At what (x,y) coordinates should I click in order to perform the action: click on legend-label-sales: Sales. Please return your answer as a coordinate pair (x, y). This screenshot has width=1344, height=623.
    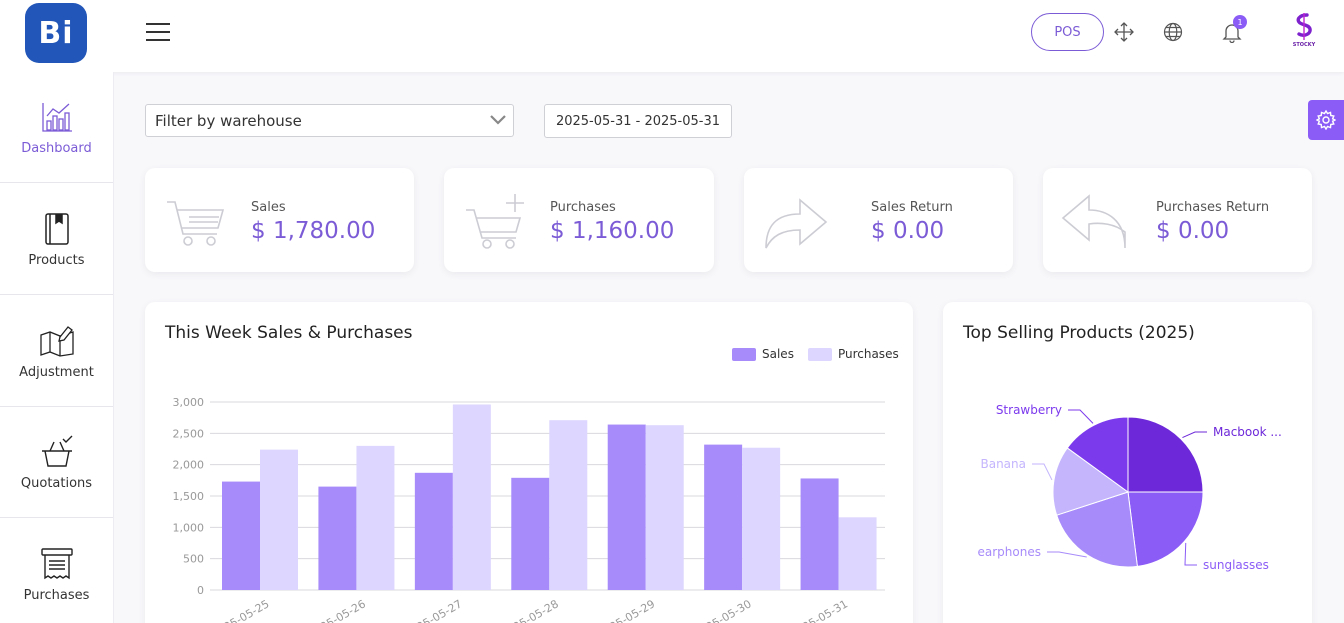
    Looking at the image, I should click on (778, 354).